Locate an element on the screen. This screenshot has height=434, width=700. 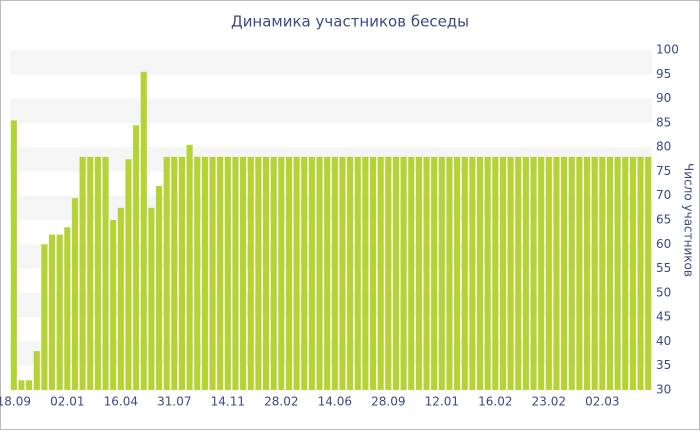
x-tick-label: 16.04 is located at coordinates (121, 402).